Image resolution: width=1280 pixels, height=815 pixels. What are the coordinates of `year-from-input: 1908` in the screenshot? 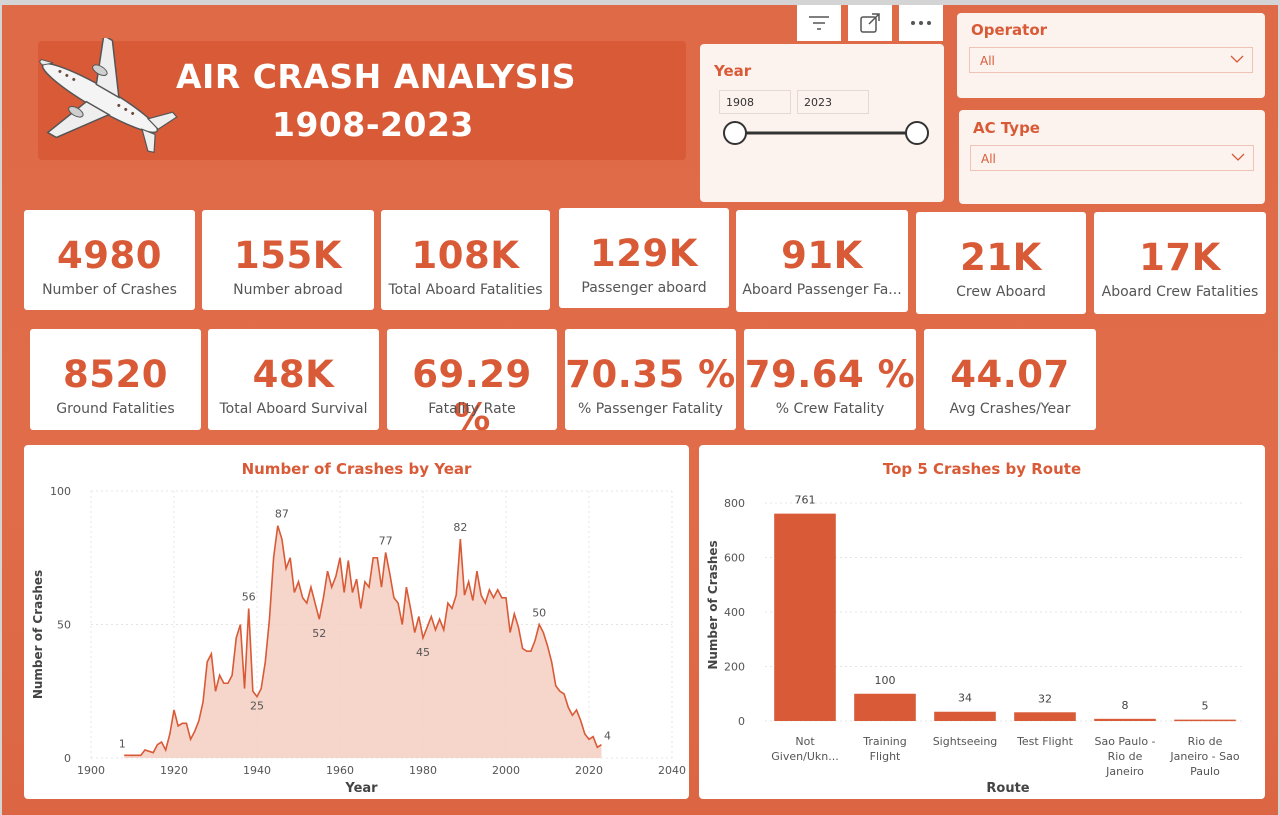 It's located at (755, 102).